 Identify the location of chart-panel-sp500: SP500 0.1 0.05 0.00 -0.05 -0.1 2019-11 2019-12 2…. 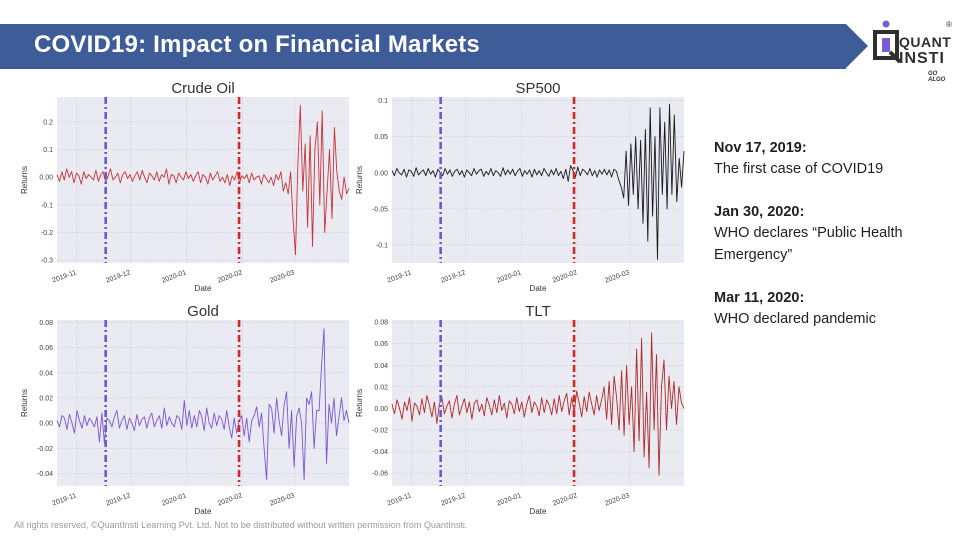
(520, 186).